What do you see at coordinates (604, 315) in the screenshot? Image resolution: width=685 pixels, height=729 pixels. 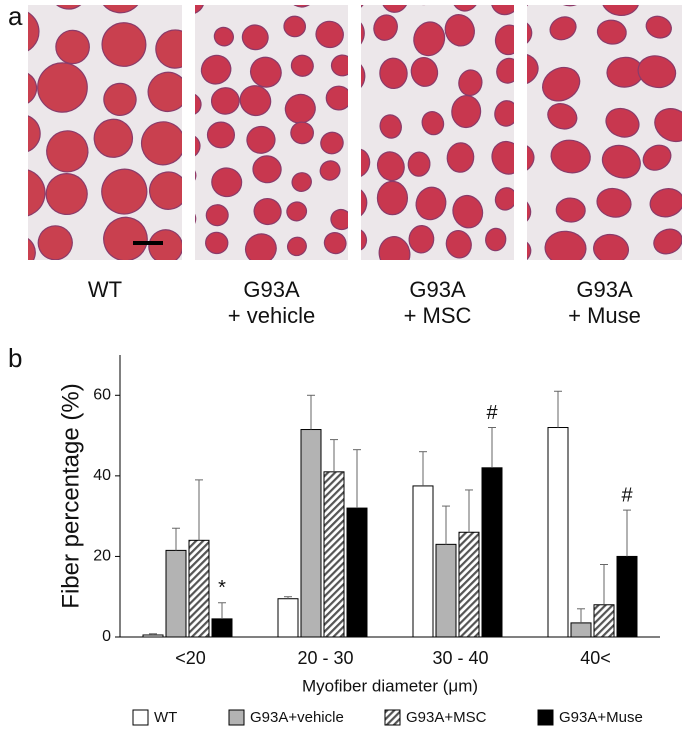 I see `image-caption: + Muse` at bounding box center [604, 315].